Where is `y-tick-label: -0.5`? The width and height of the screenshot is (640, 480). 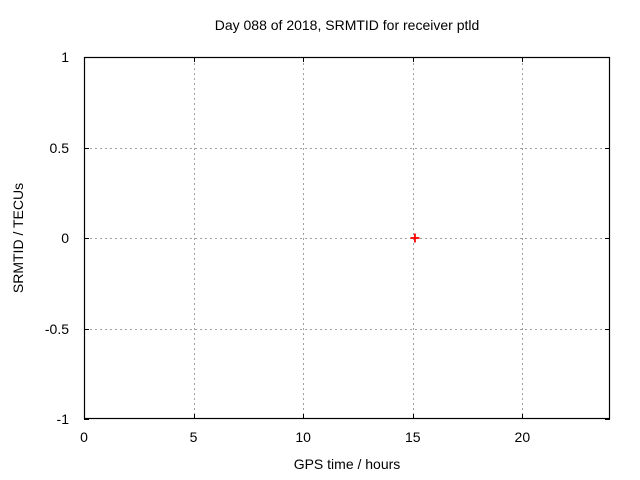 y-tick-label: -0.5 is located at coordinates (56, 328).